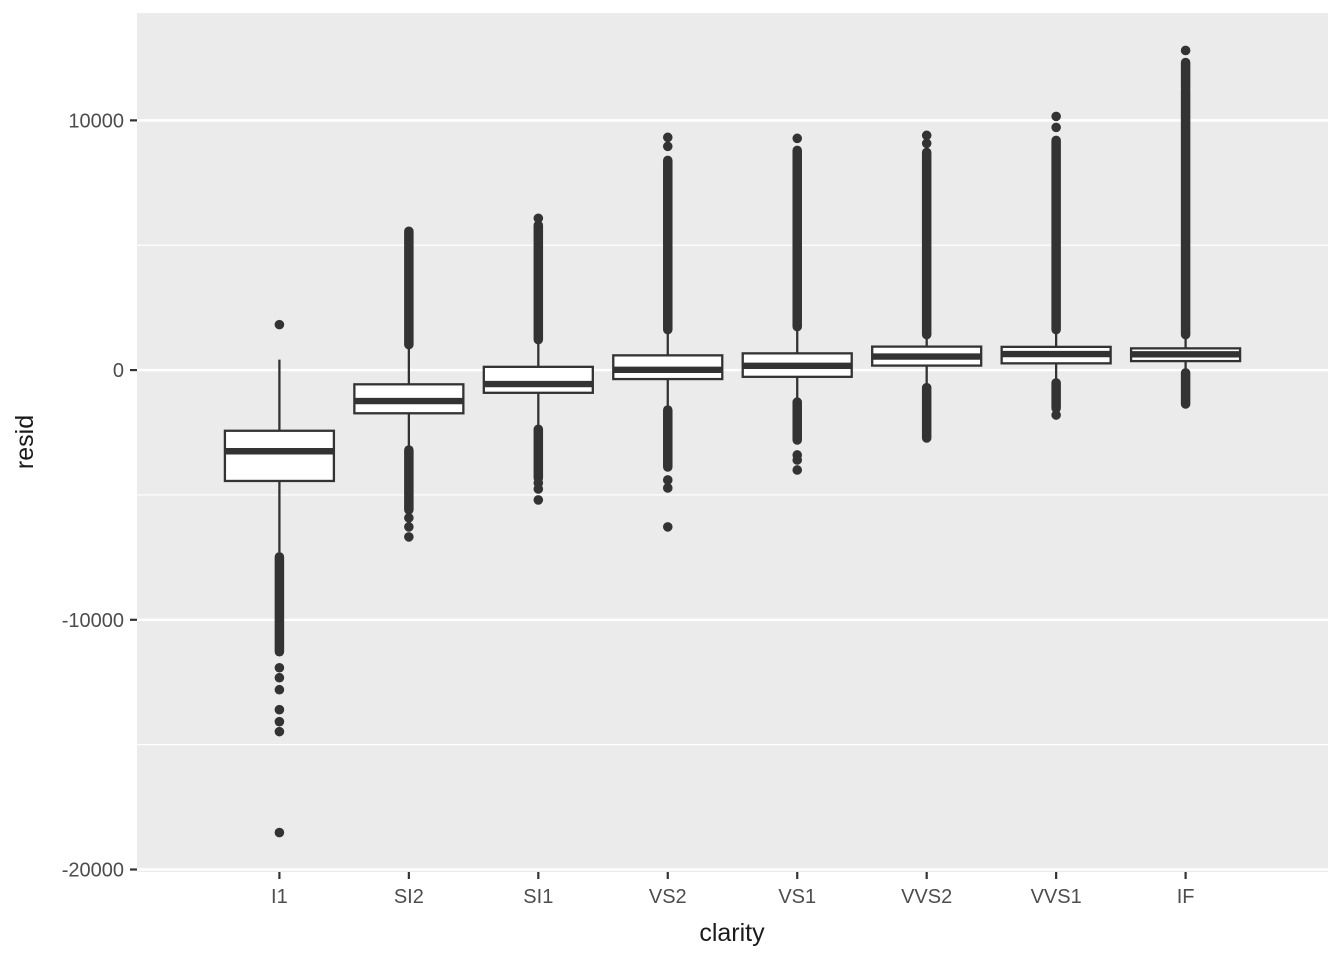 The height and width of the screenshot is (960, 1344). Describe the element at coordinates (93, 621) in the screenshot. I see `y-tick-label: -10000` at that location.